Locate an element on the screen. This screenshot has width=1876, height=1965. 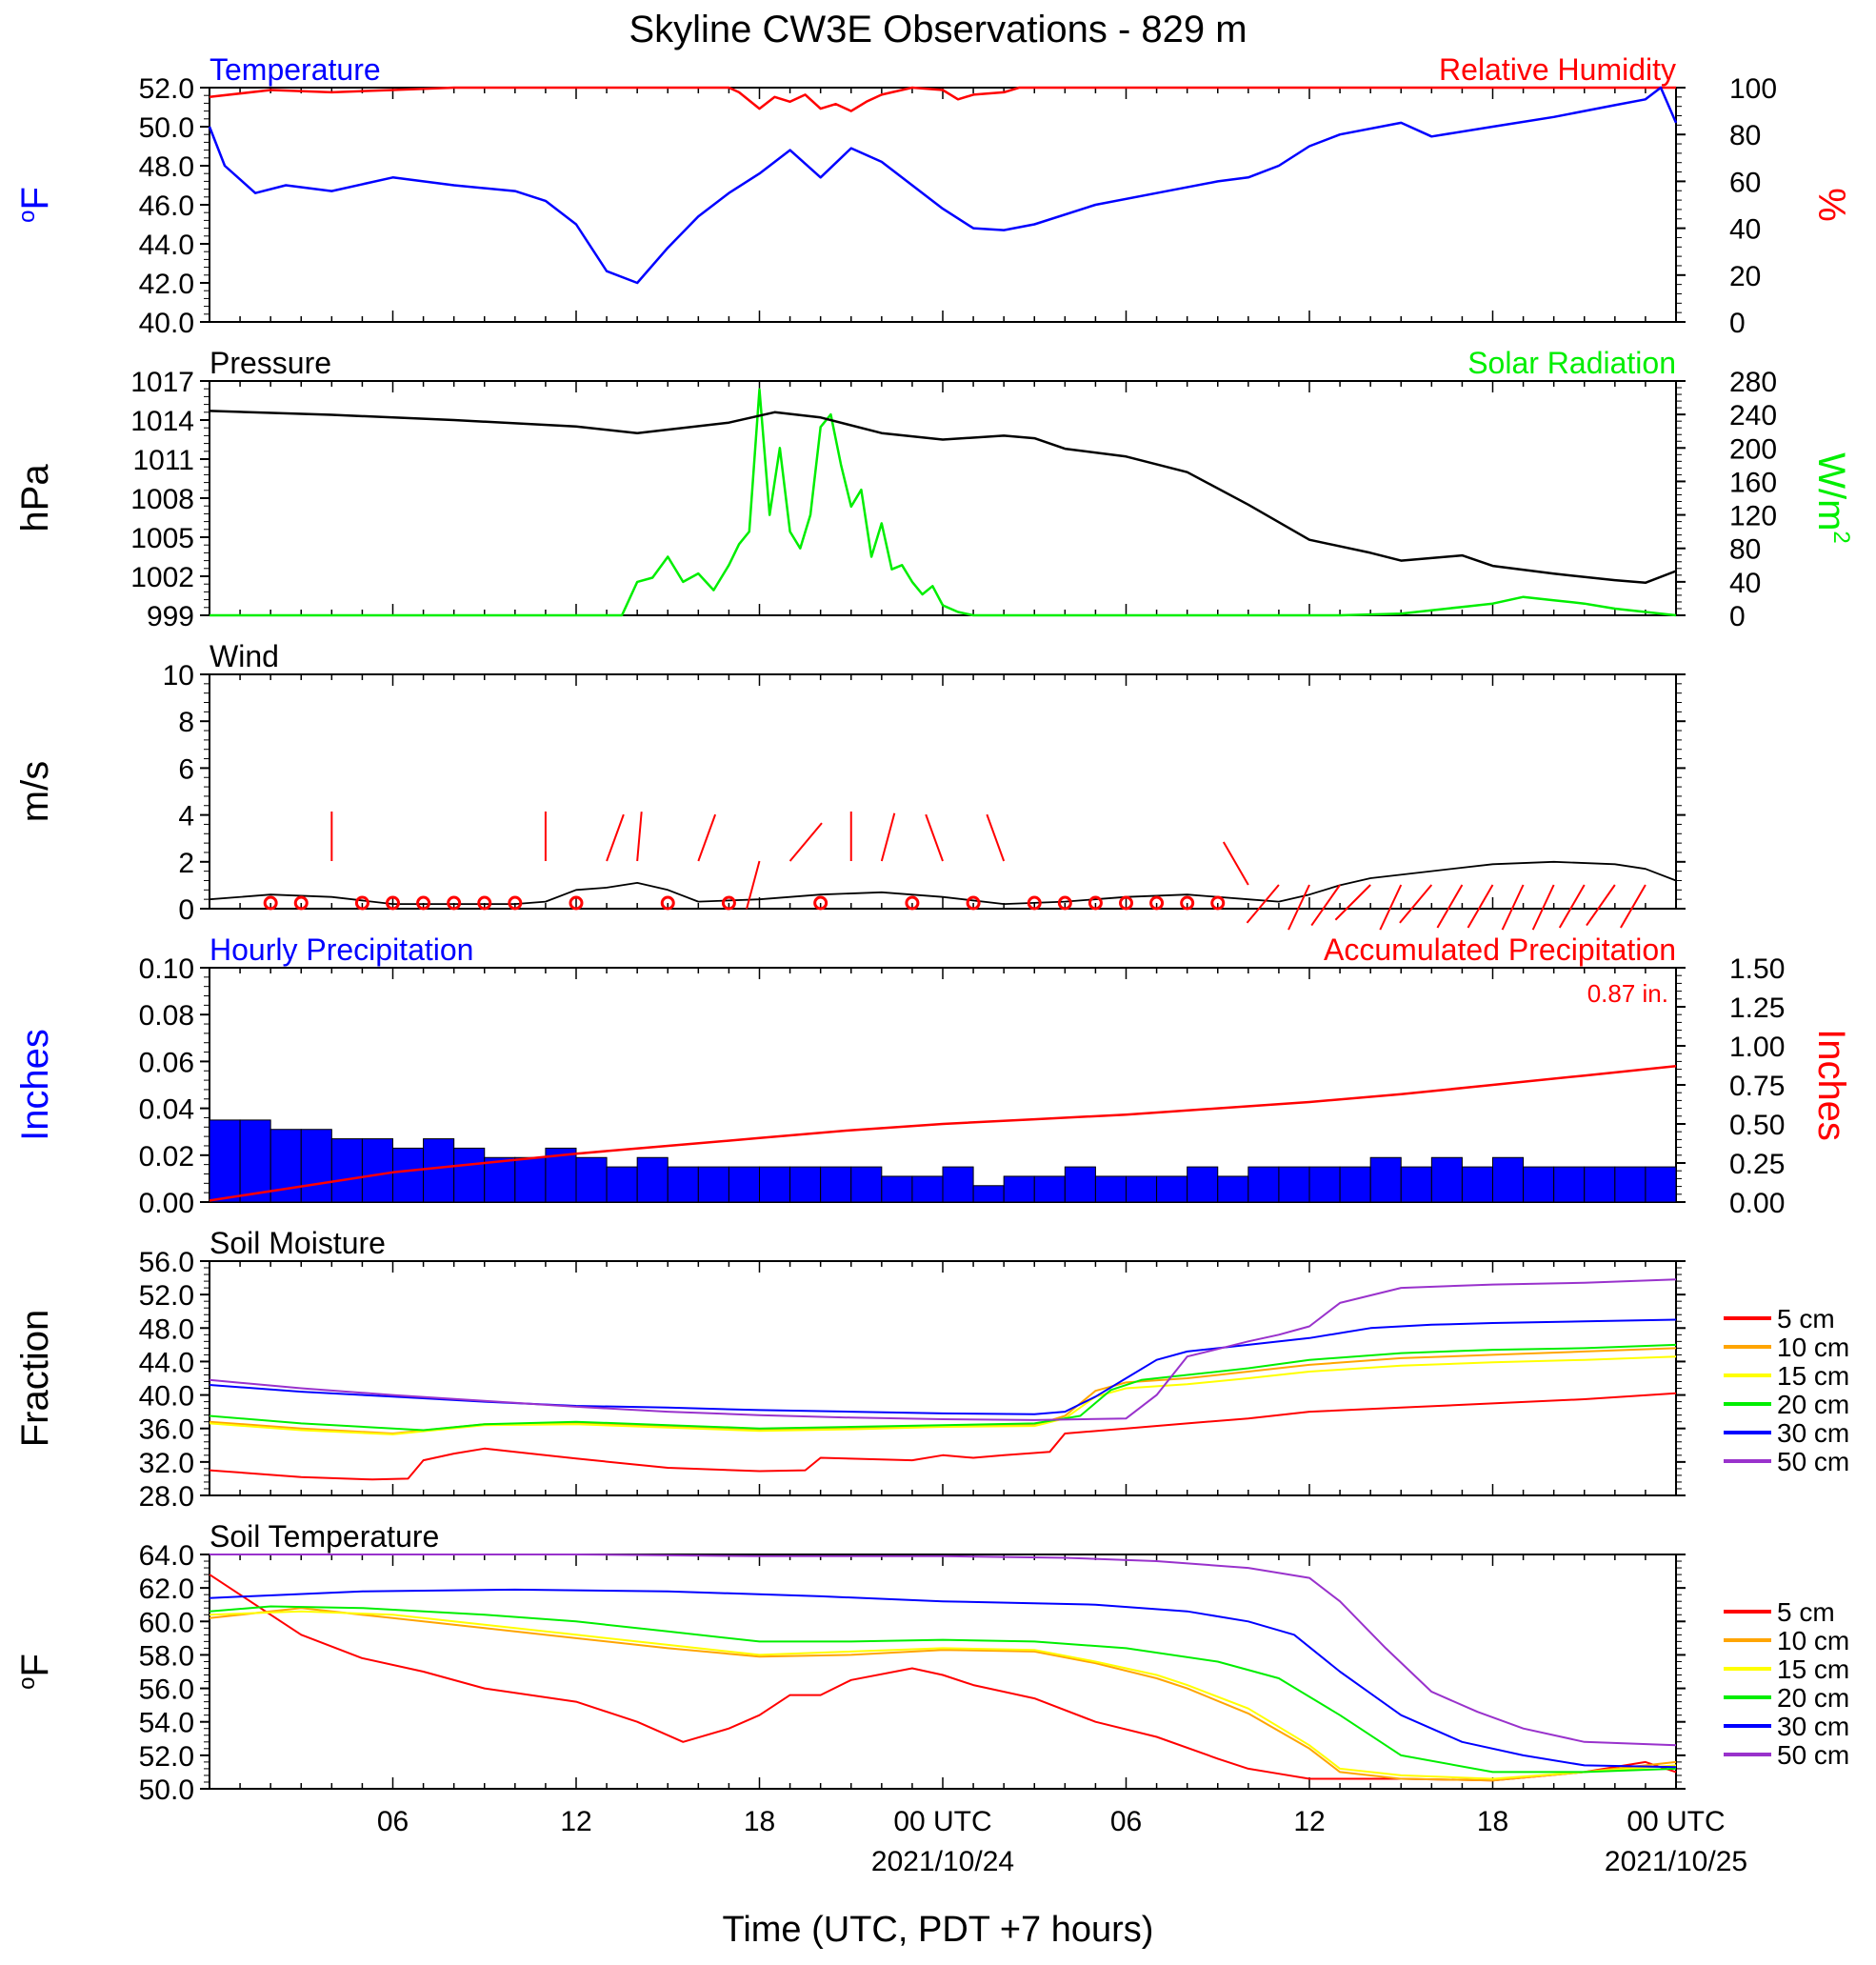
panel-1-left-tick-label: 999 is located at coordinates (170, 616).